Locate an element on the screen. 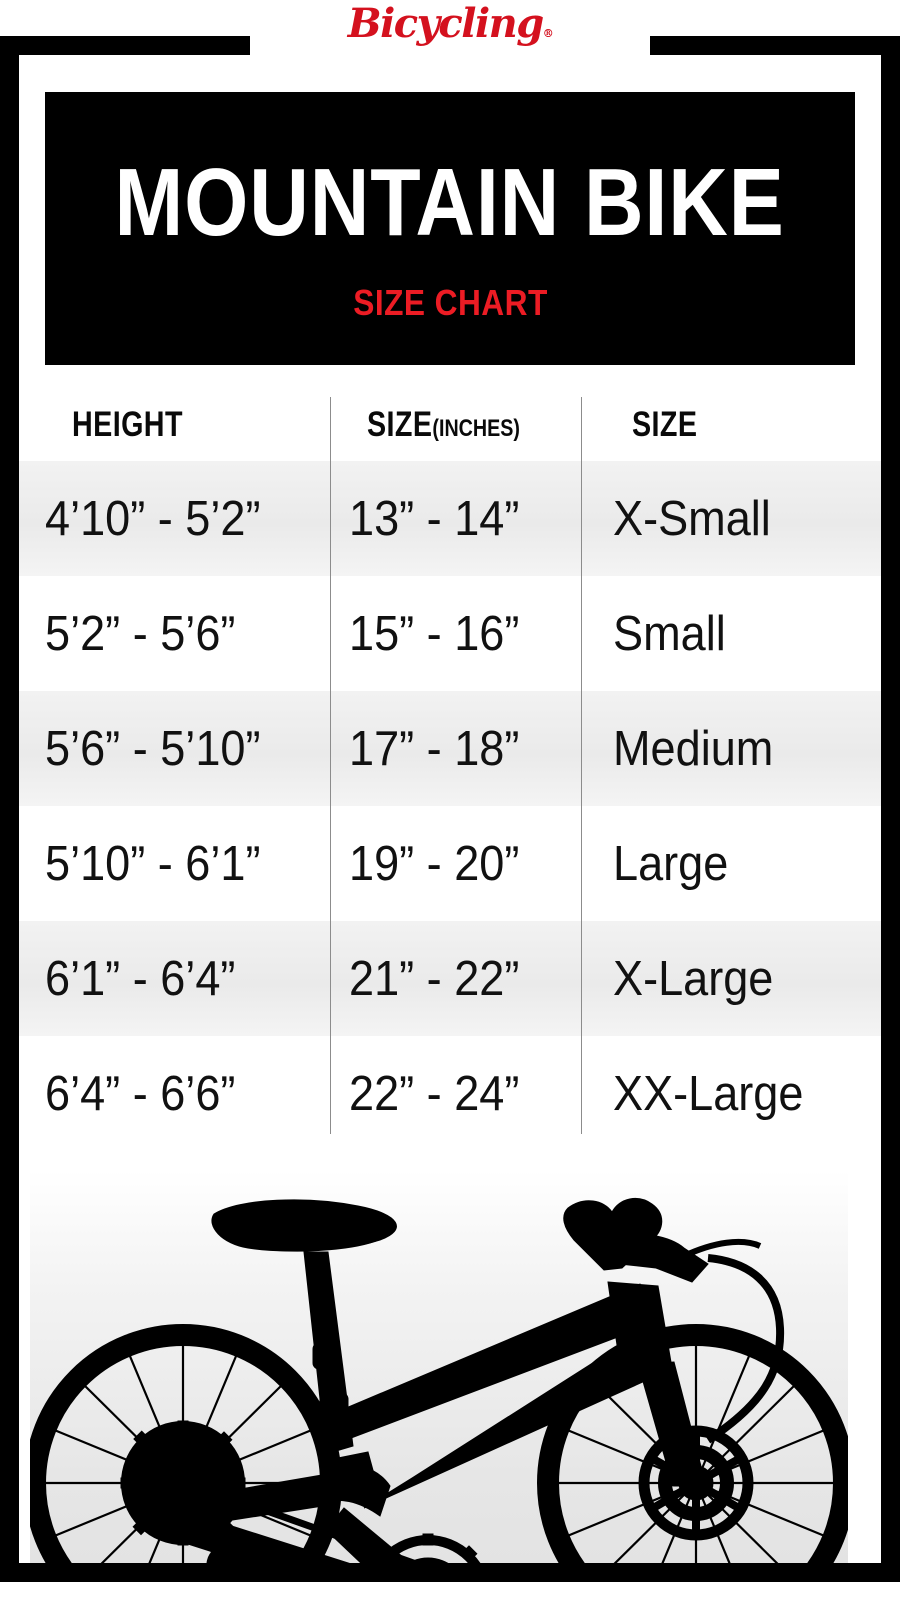 This screenshot has width=900, height=1600. table-row: 5’6” - 5’10” 17” - 18” Medium is located at coordinates (450, 748).